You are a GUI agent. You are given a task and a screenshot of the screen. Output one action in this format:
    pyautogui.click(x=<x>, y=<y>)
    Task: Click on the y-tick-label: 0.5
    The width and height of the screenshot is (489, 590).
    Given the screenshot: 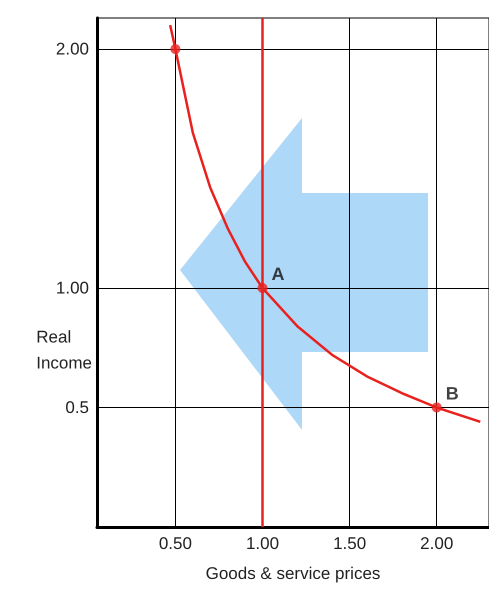 What is the action you would take?
    pyautogui.click(x=77, y=408)
    